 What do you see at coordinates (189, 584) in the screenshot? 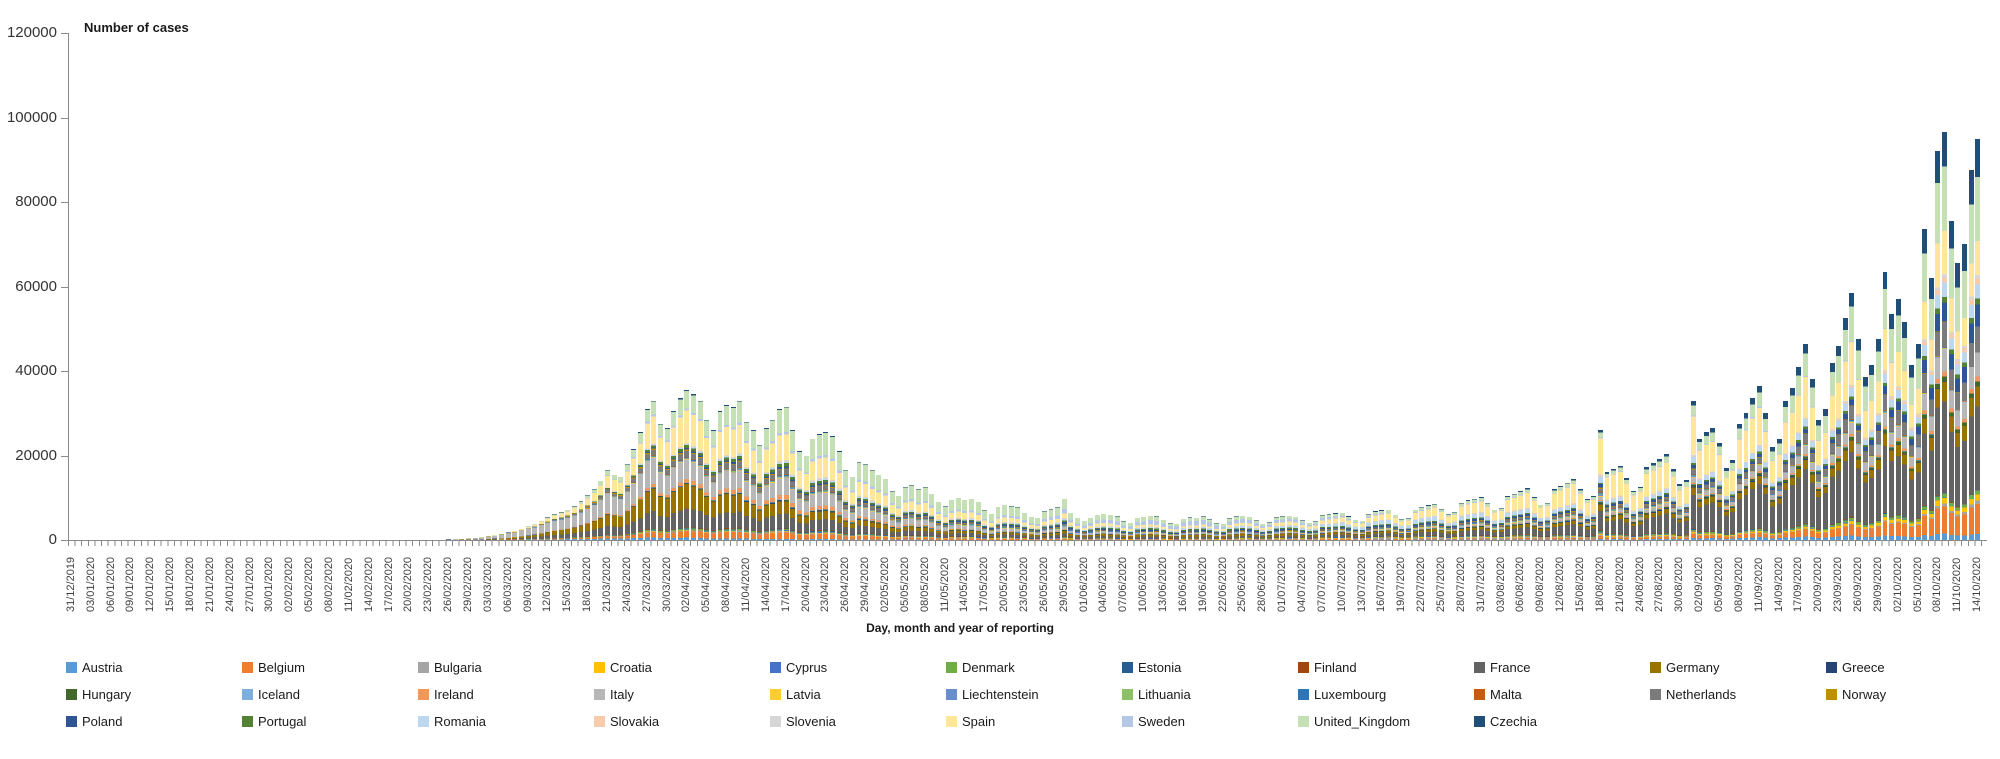
I see `x-tick-label: 18/01/2020` at bounding box center [189, 584].